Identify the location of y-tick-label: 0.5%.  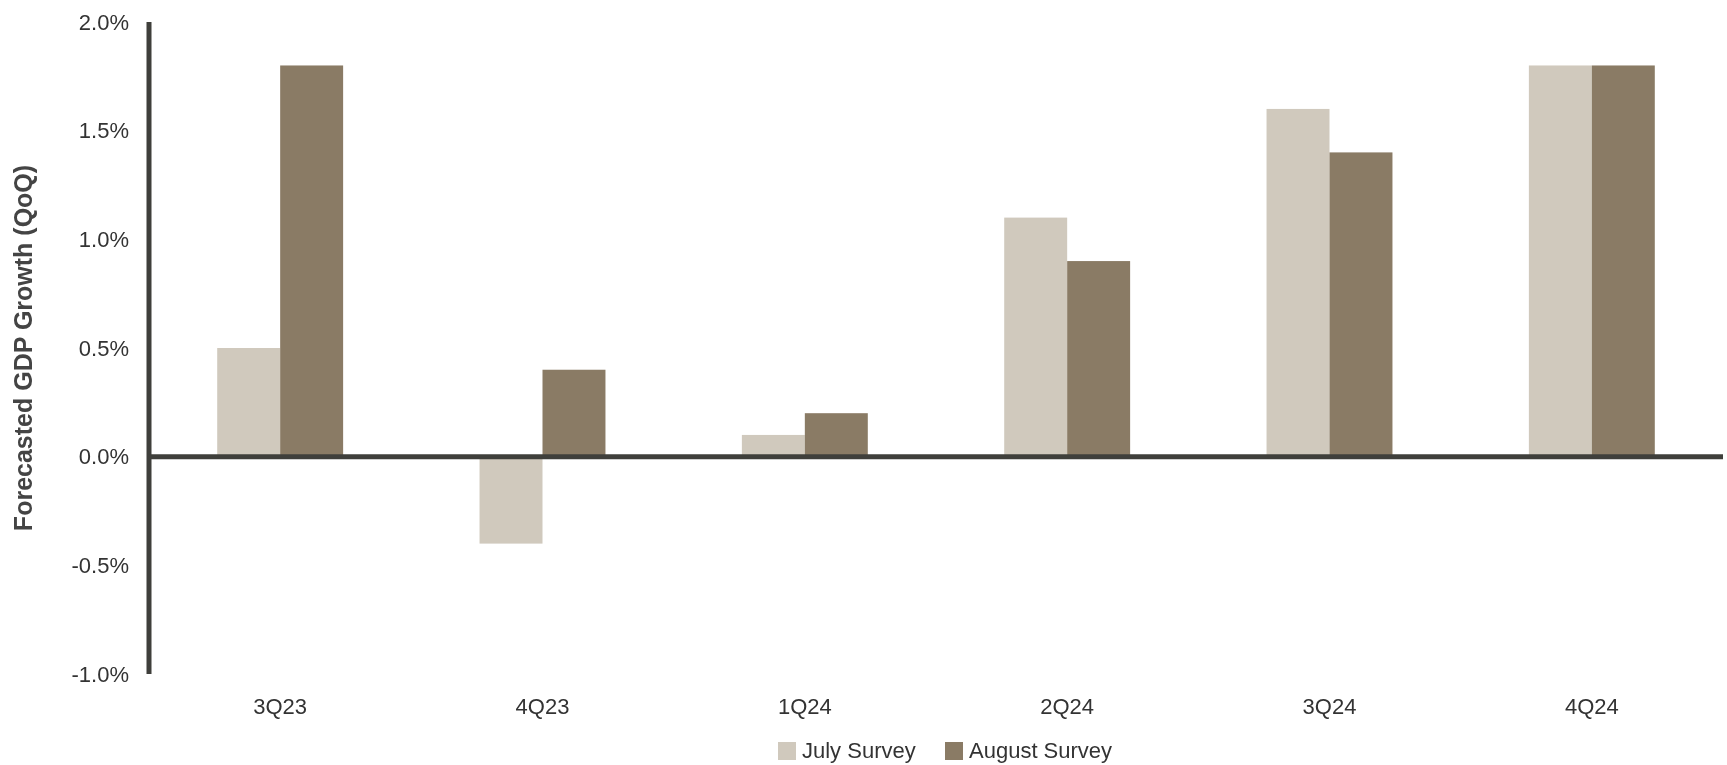
(103, 348).